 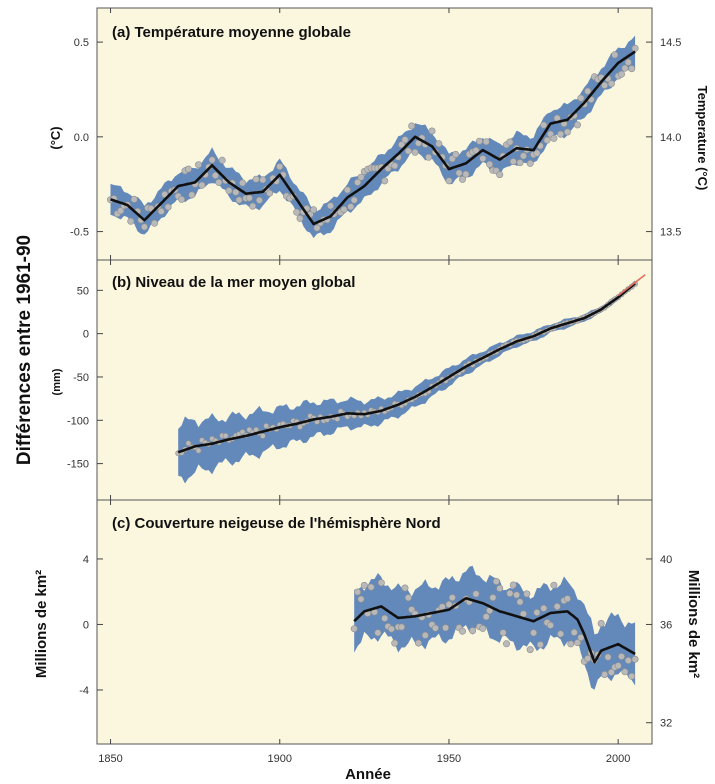 What do you see at coordinates (78, 421) in the screenshot?
I see `y-tick-label: -100` at bounding box center [78, 421].